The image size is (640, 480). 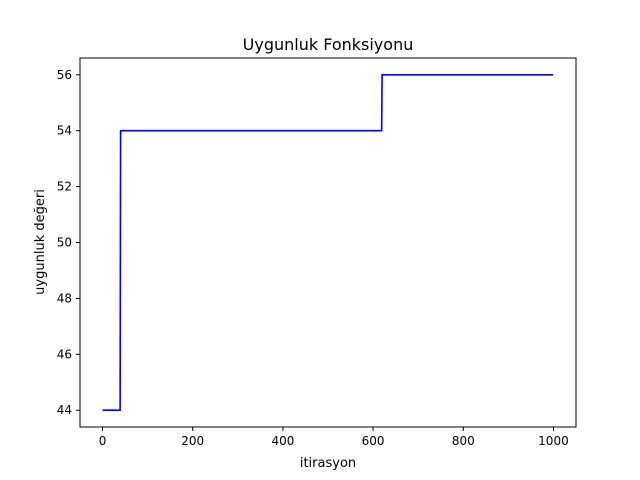 What do you see at coordinates (373, 441) in the screenshot?
I see `x-tick-label: 600` at bounding box center [373, 441].